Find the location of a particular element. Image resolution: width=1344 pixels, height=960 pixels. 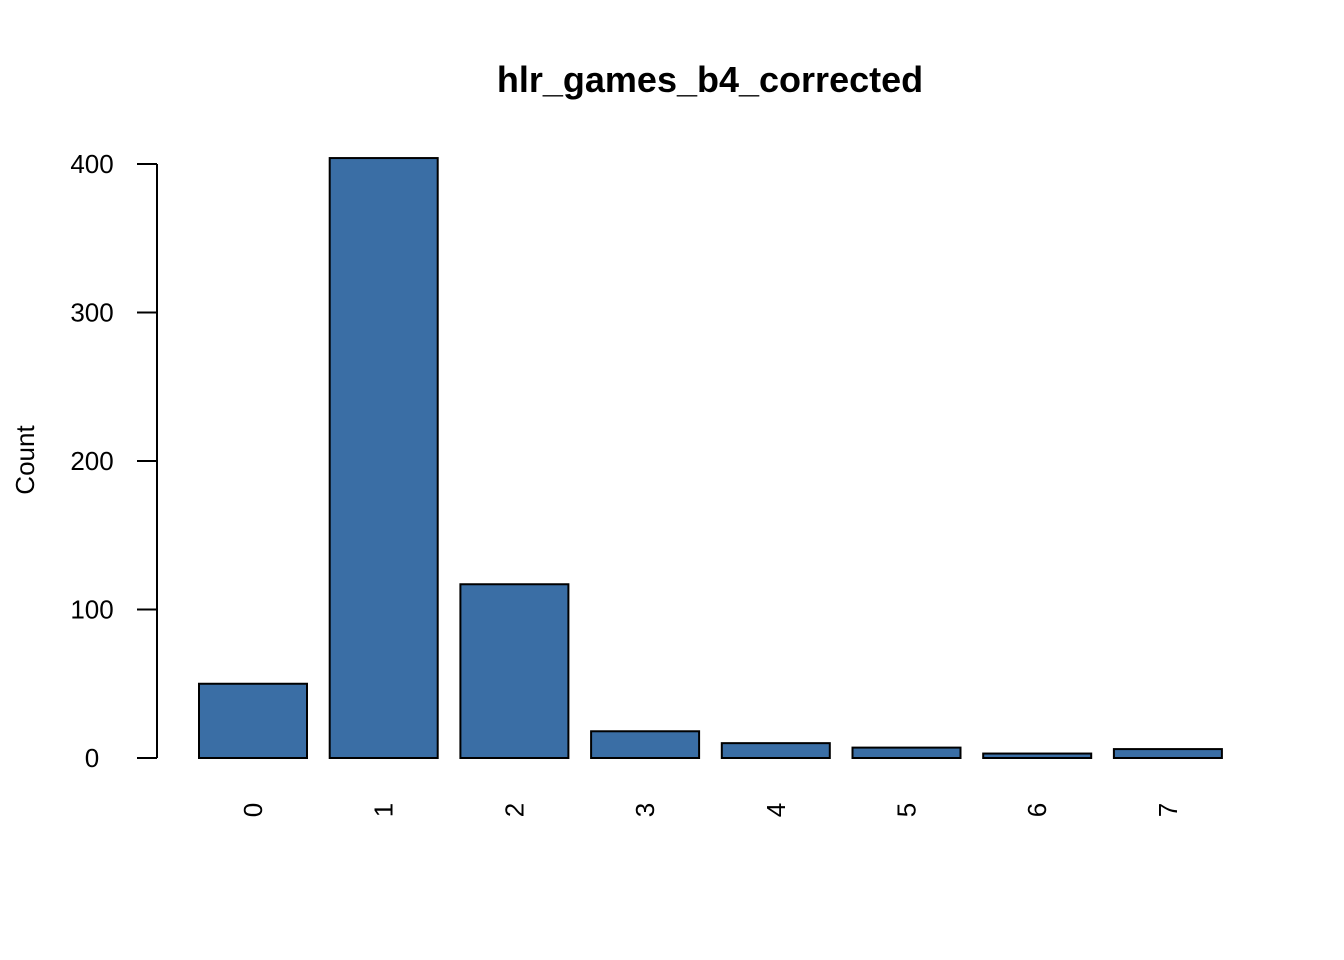

y-tick-label: 100 is located at coordinates (91, 610).